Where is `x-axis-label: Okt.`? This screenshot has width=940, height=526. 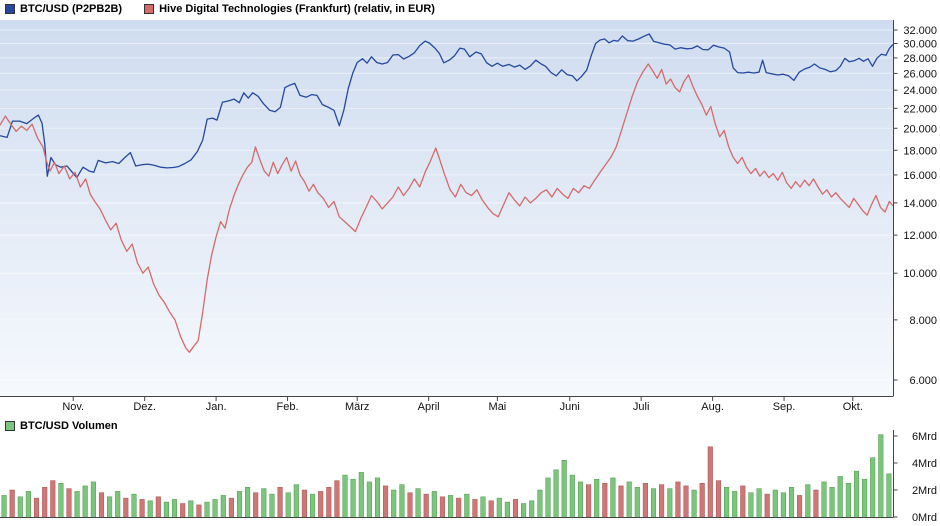 x-axis-label: Okt. is located at coordinates (853, 407).